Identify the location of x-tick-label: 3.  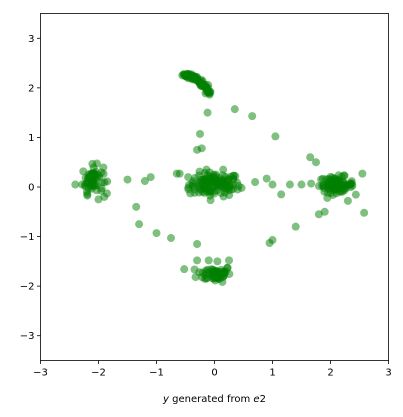
(388, 373).